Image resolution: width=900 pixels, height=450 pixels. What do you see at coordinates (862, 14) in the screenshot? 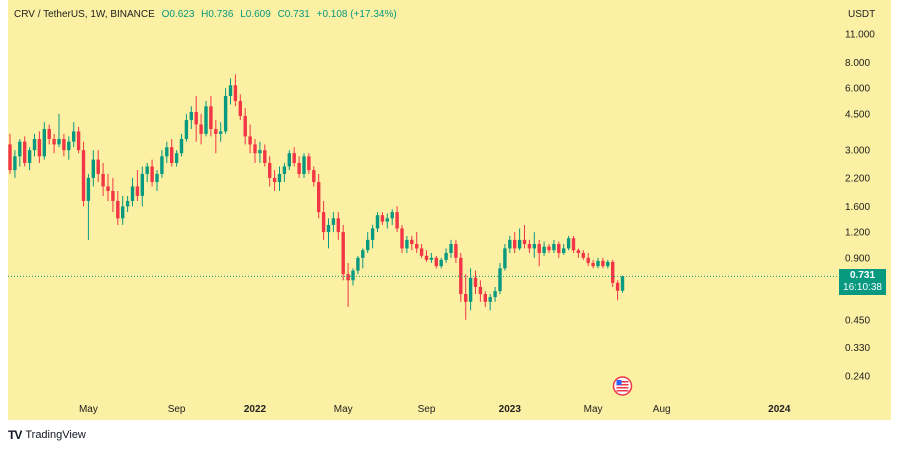
I see `currency-label: USDT` at bounding box center [862, 14].